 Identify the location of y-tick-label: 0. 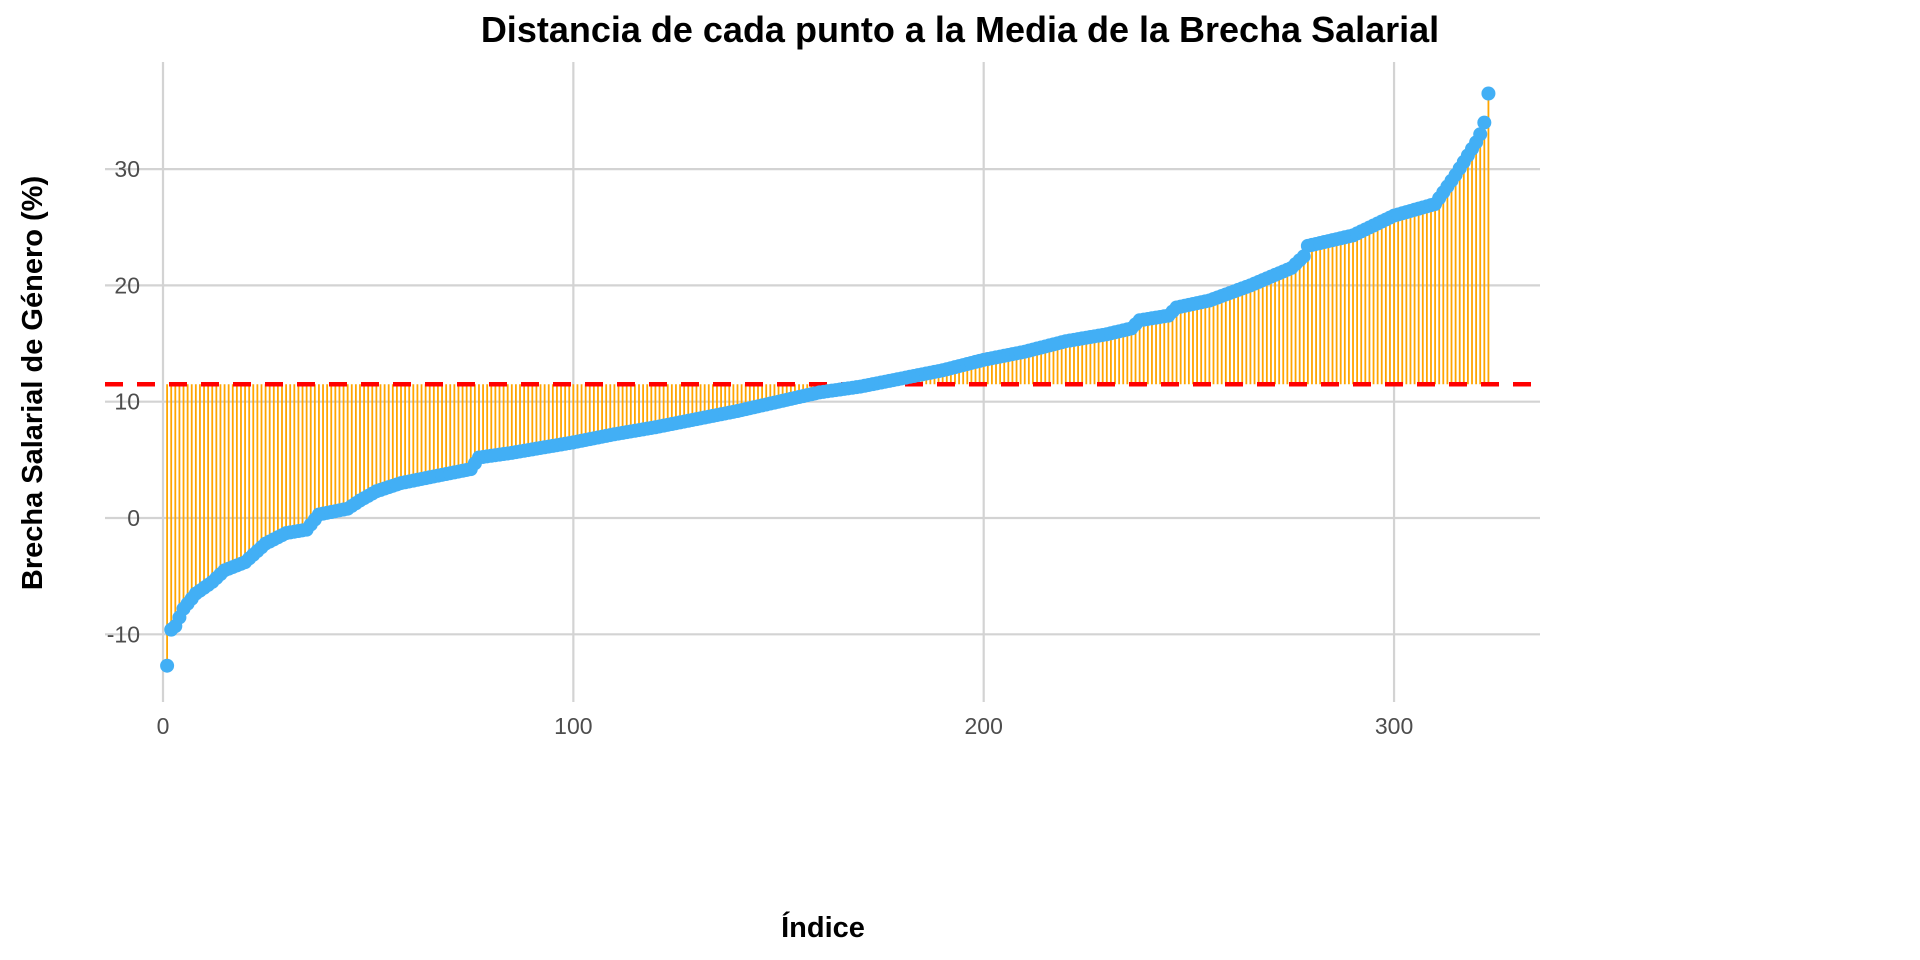
(133, 518).